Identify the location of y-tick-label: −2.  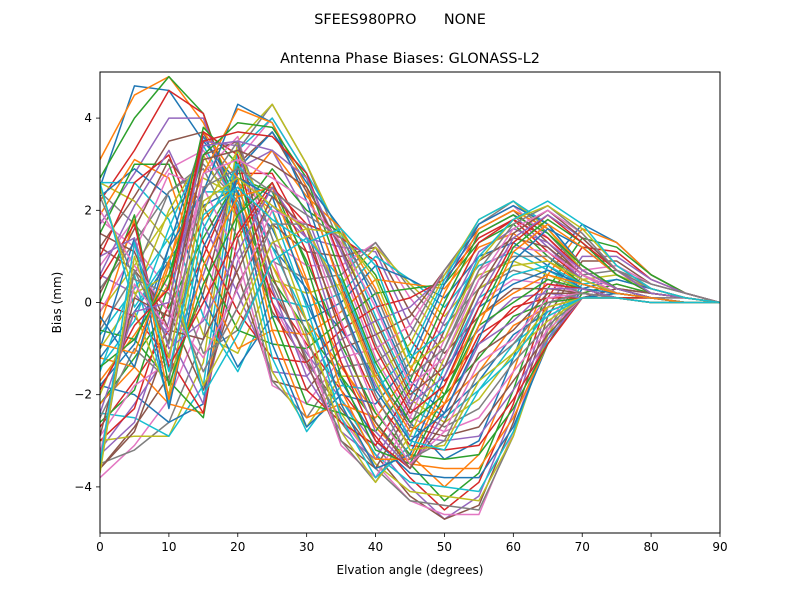
(83, 395).